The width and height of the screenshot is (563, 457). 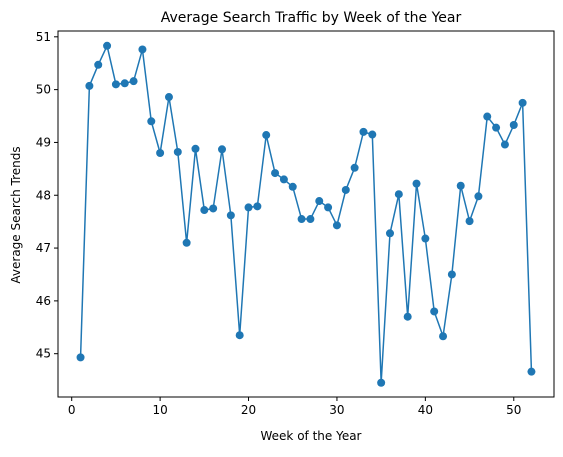 I want to click on y-tick-label: 47, so click(x=43, y=248).